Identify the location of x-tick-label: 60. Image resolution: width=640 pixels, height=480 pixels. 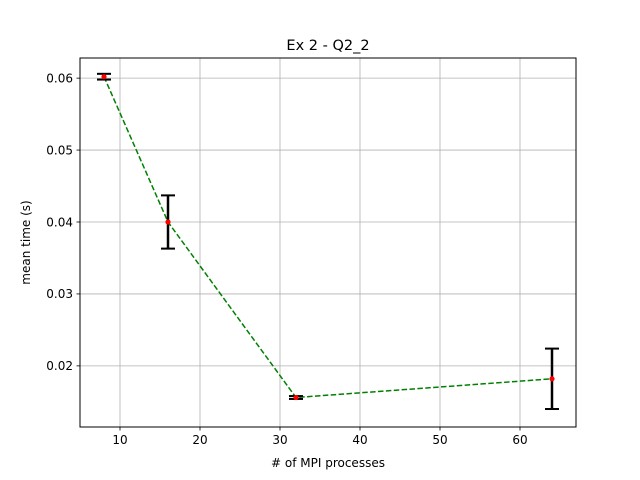
(519, 440).